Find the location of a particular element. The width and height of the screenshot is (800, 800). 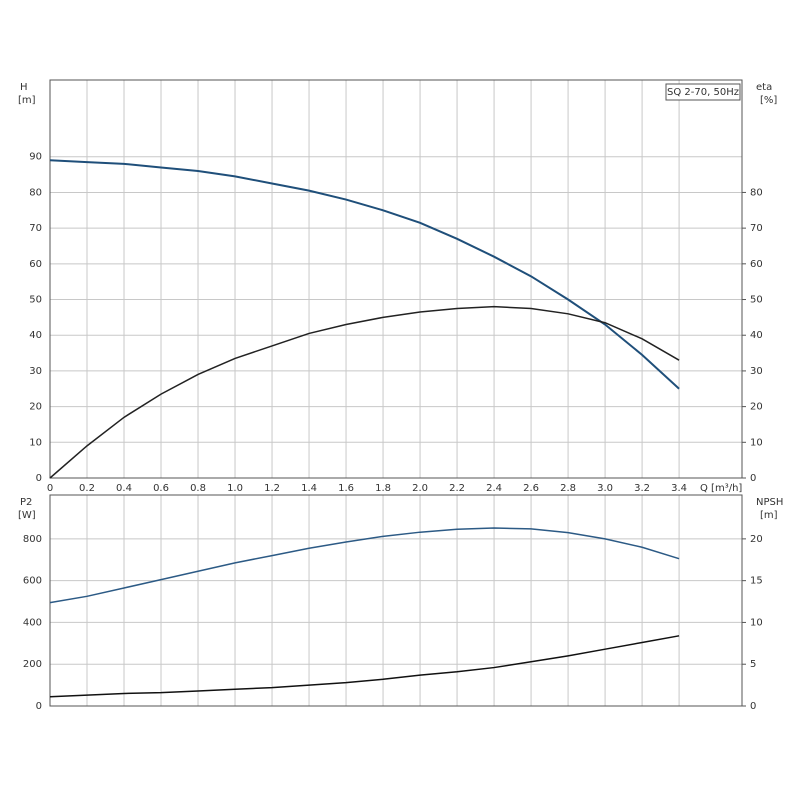

y2-axis-label: NPSH is located at coordinates (769, 502).